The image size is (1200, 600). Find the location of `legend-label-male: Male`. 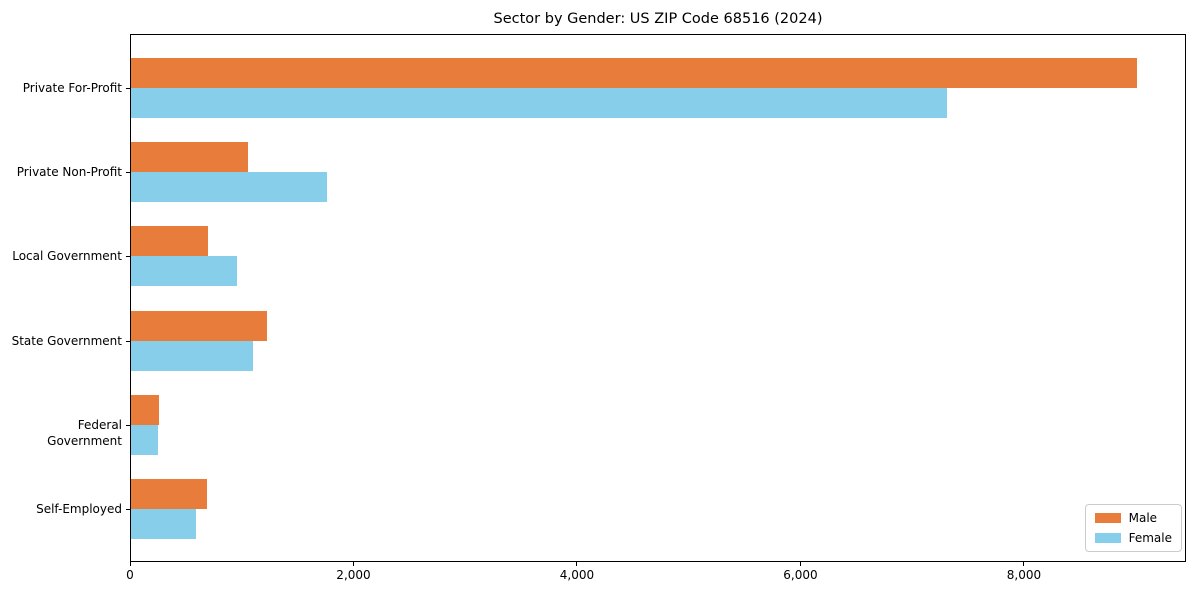

legend-label-male: Male is located at coordinates (1143, 518).